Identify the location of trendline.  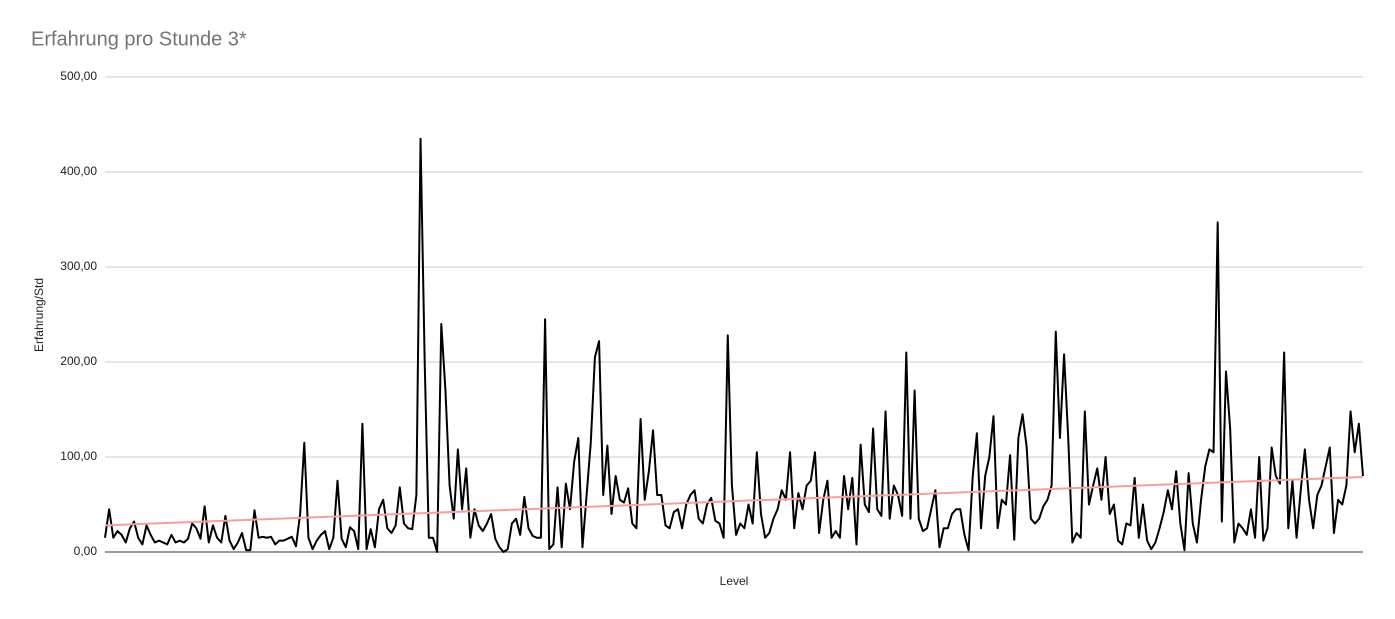
(734, 501).